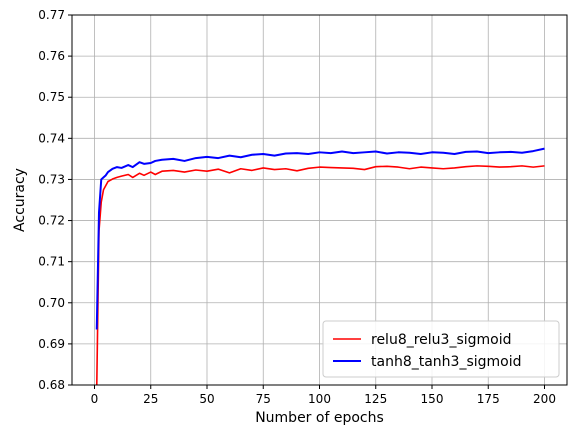  I want to click on x-tick-label: 200, so click(544, 399).